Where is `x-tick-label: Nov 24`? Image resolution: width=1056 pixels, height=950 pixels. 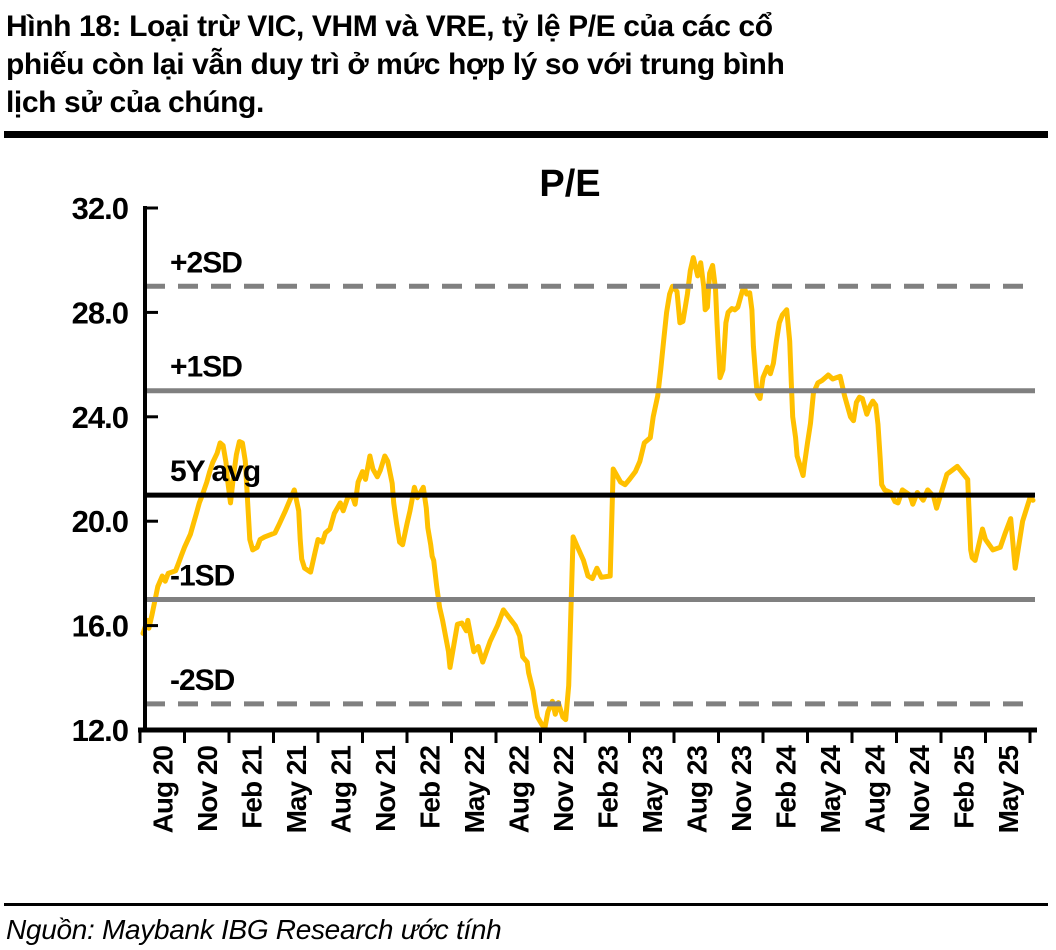 x-tick-label: Nov 24 is located at coordinates (919, 788).